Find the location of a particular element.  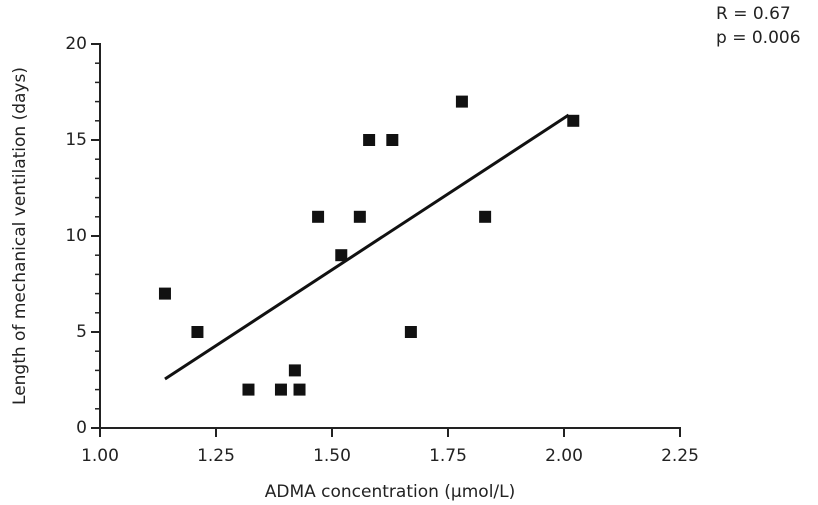

x-tick-label: 1.50 is located at coordinates (332, 456).